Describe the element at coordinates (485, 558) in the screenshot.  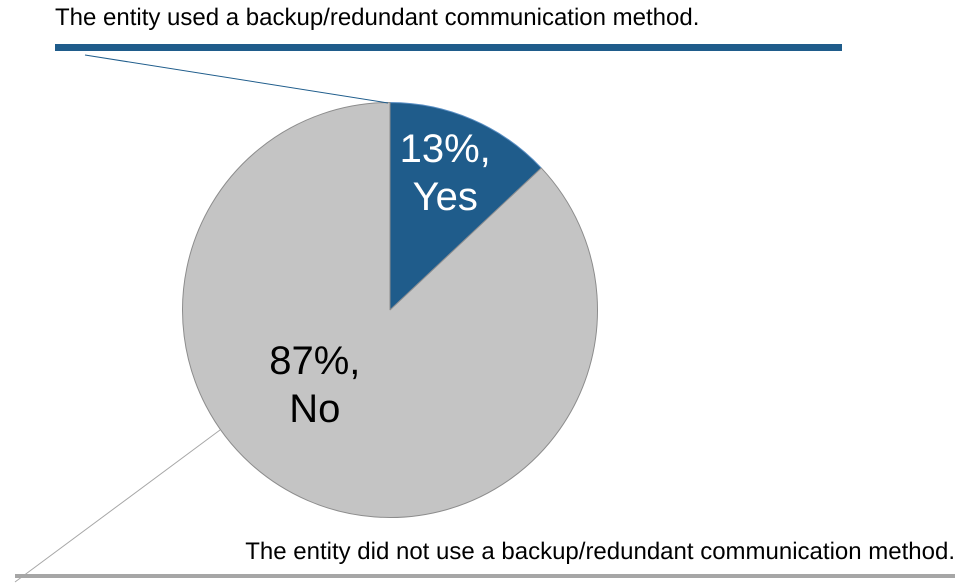
I see `text: The entity did not use a backup/redundant communication method.` at that location.